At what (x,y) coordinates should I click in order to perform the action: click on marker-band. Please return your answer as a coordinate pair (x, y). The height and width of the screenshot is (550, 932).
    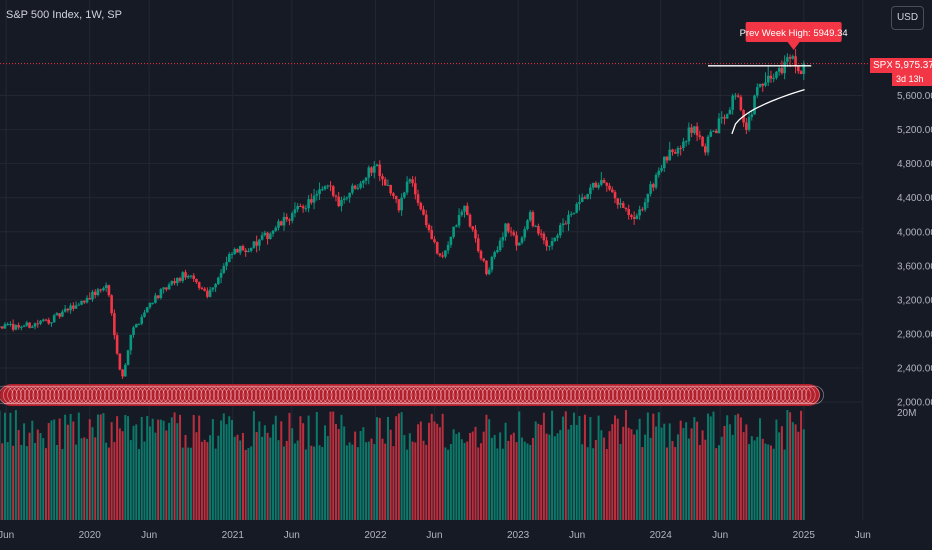
    Looking at the image, I should click on (410, 395).